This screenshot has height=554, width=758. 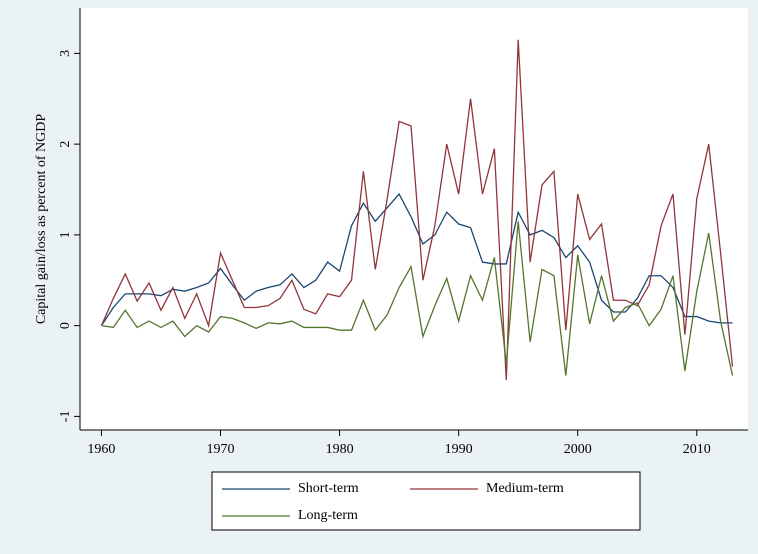 I want to click on legend-label: Medium-term, so click(x=525, y=488).